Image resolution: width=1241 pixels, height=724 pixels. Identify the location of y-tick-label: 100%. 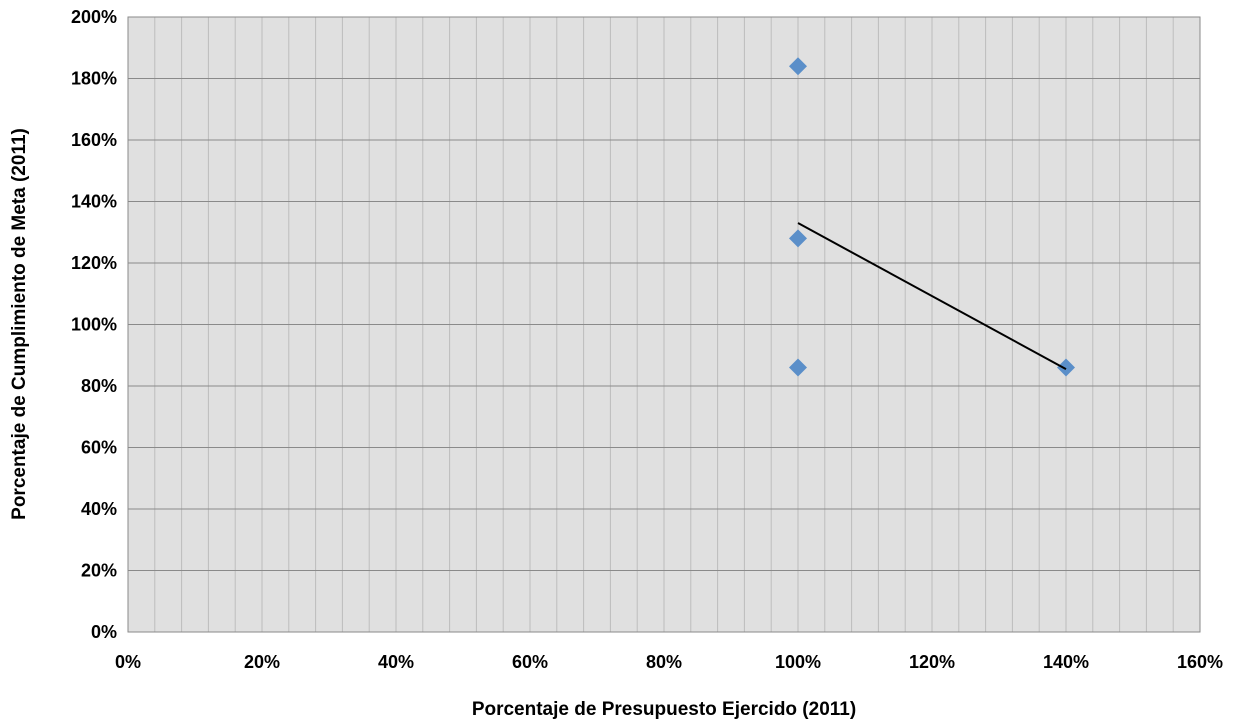
(94, 325).